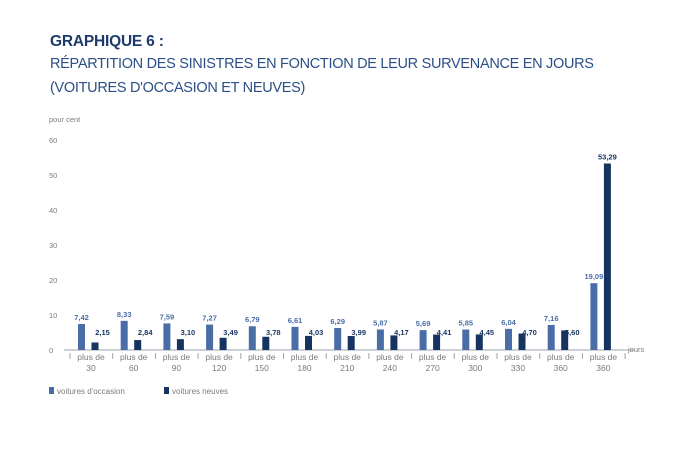  Describe the element at coordinates (433, 368) in the screenshot. I see `x-tick-label: 270` at that location.